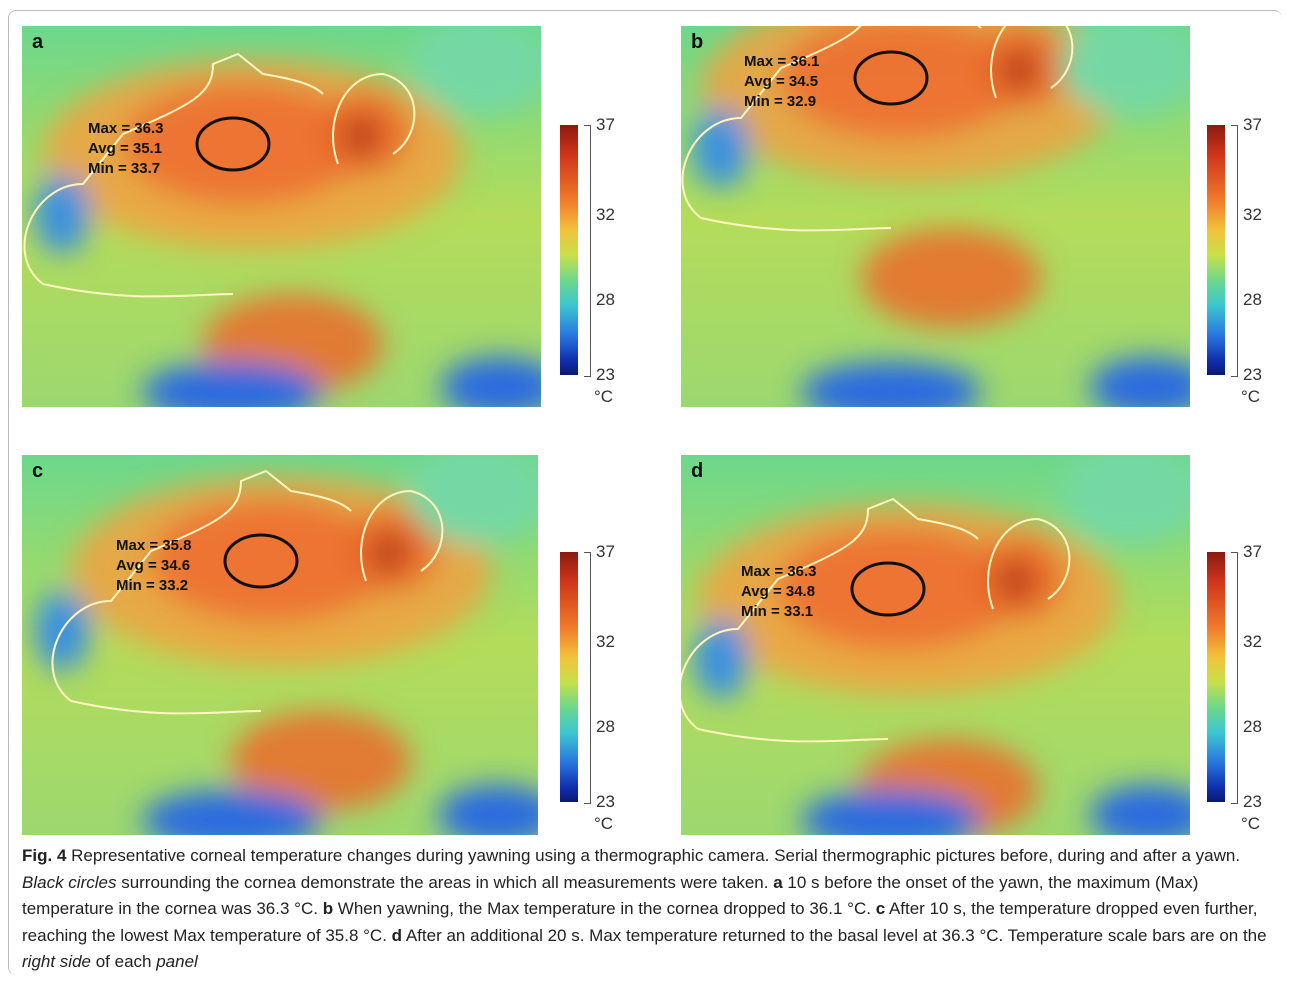 This screenshot has width=1290, height=981. I want to click on panel-label: b, so click(697, 42).